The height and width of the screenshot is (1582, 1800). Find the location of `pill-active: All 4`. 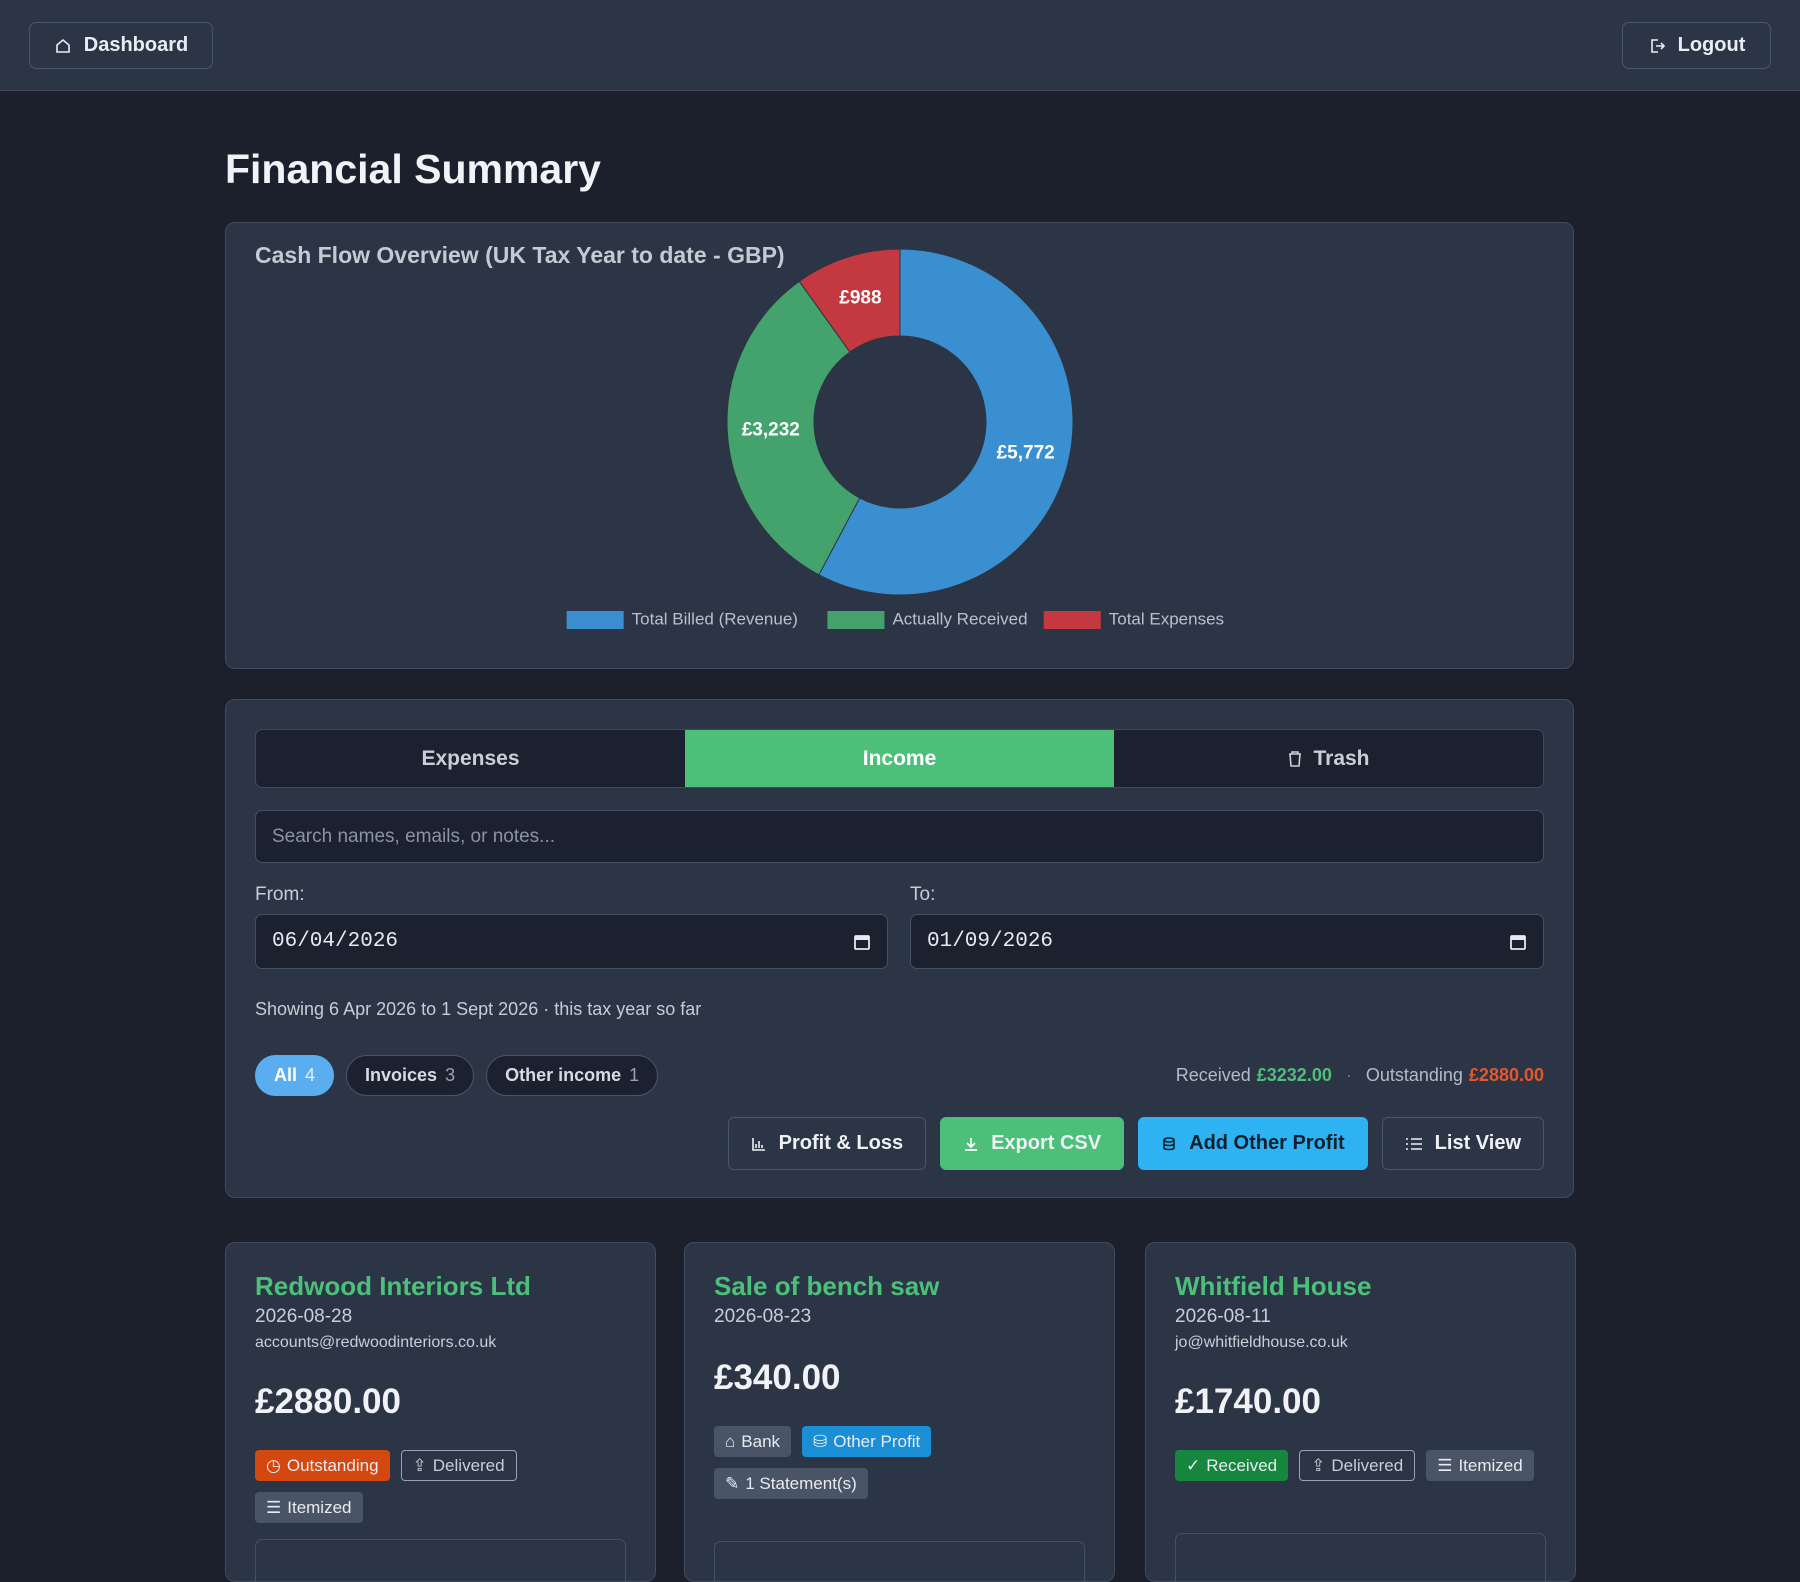

pill-active: All 4 is located at coordinates (295, 1075).